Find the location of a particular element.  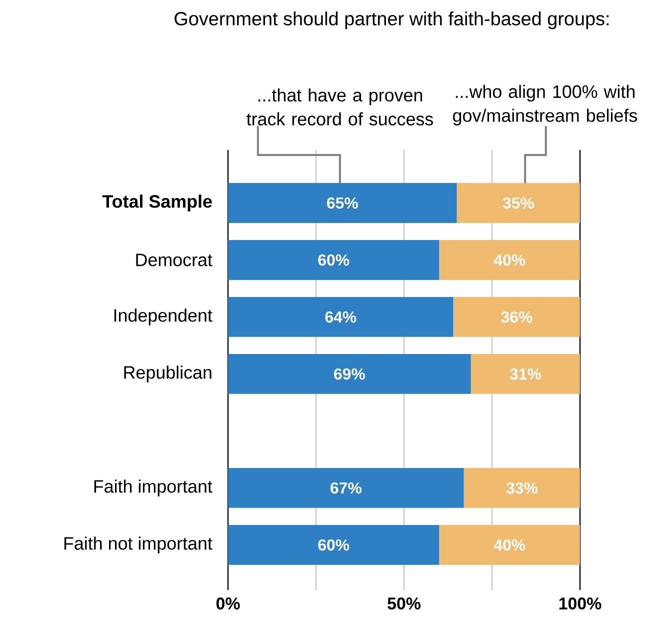

data-label: 67% is located at coordinates (346, 488).